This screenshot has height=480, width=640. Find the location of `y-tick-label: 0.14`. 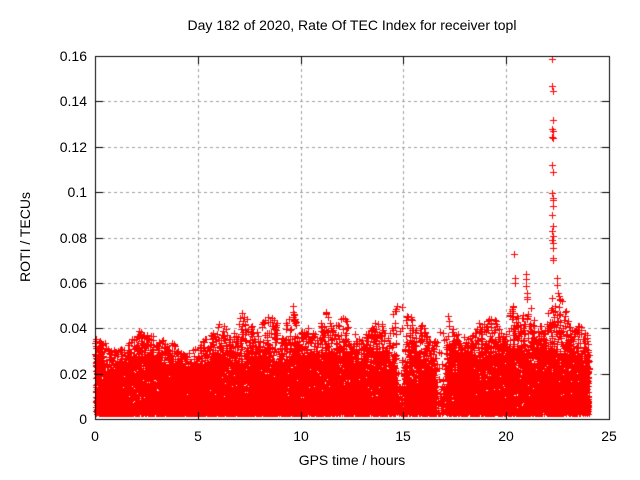

y-tick-label: 0.14 is located at coordinates (73, 101).